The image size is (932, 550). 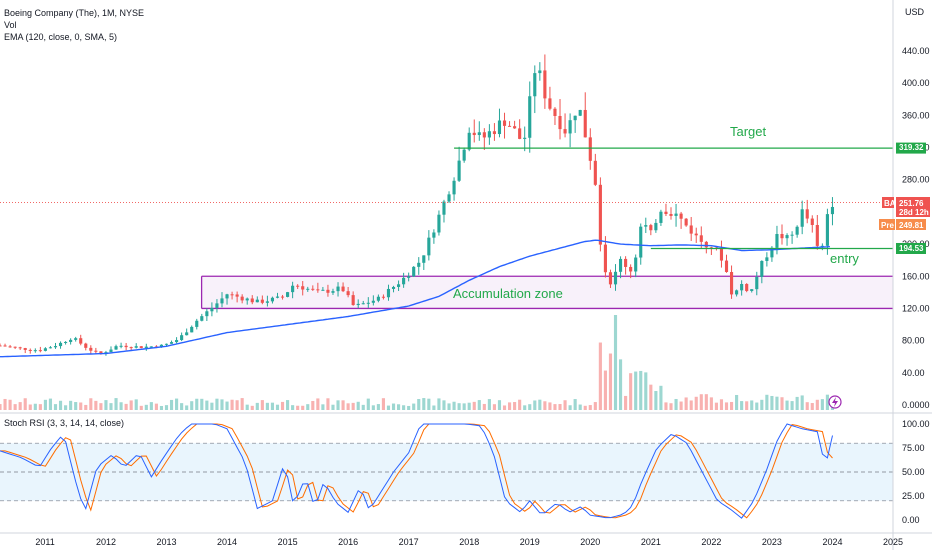 What do you see at coordinates (916, 83) in the screenshot?
I see `price-tick-label: 400.00` at bounding box center [916, 83].